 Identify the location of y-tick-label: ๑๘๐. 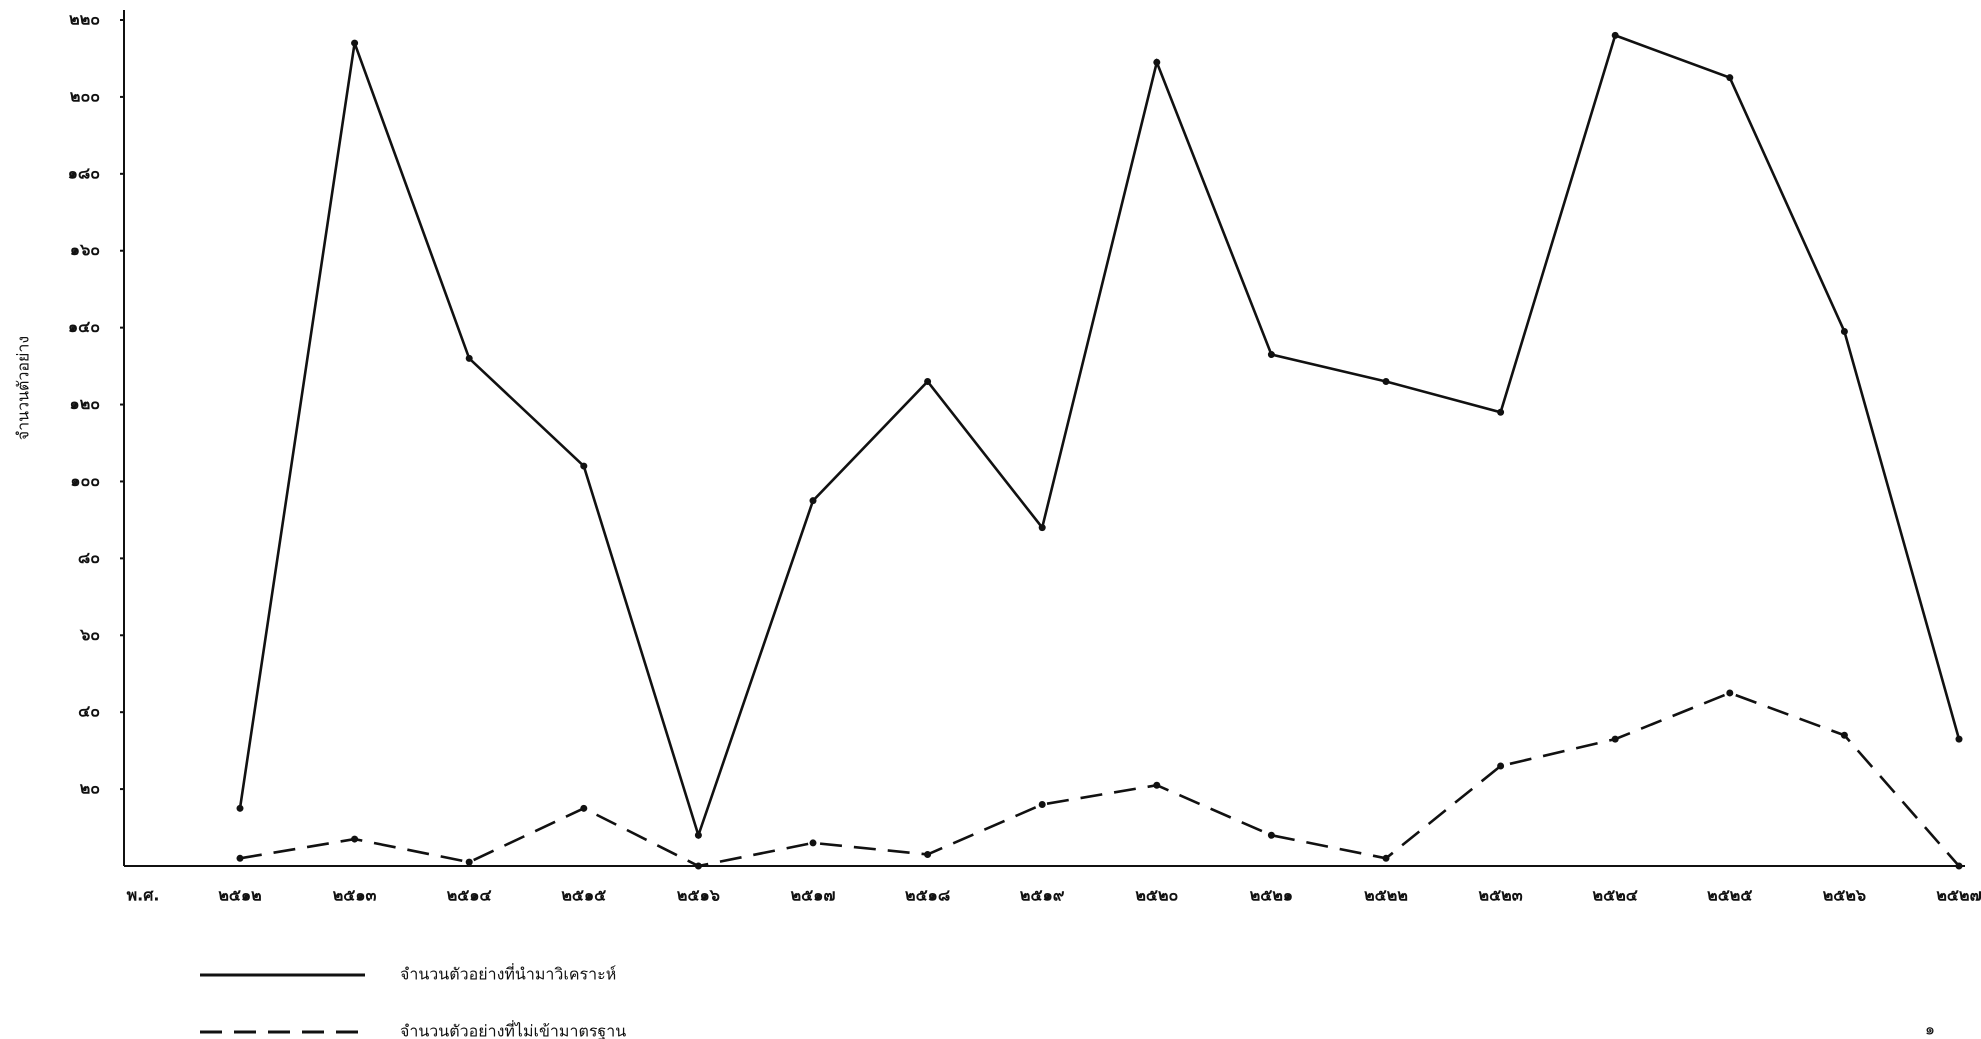
(84, 172).